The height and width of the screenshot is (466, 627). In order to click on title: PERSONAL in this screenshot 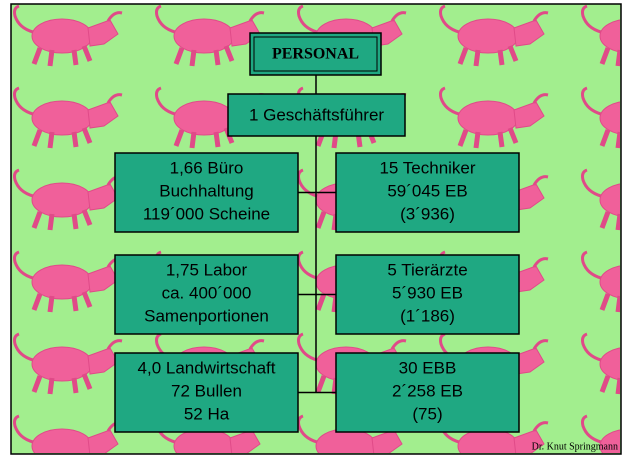, I will do `click(315, 54)`.